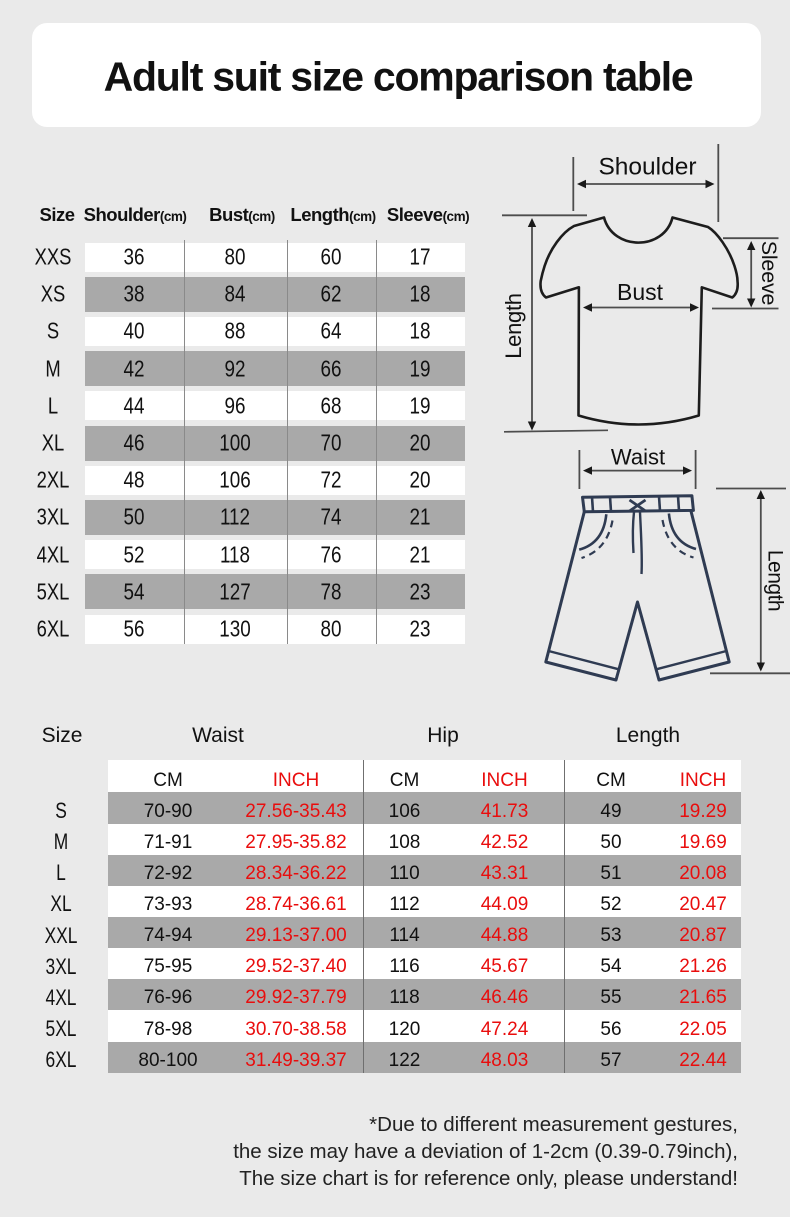 This screenshot has height=1217, width=790. Describe the element at coordinates (769, 273) in the screenshot. I see `svg-text: Sleeve` at that location.